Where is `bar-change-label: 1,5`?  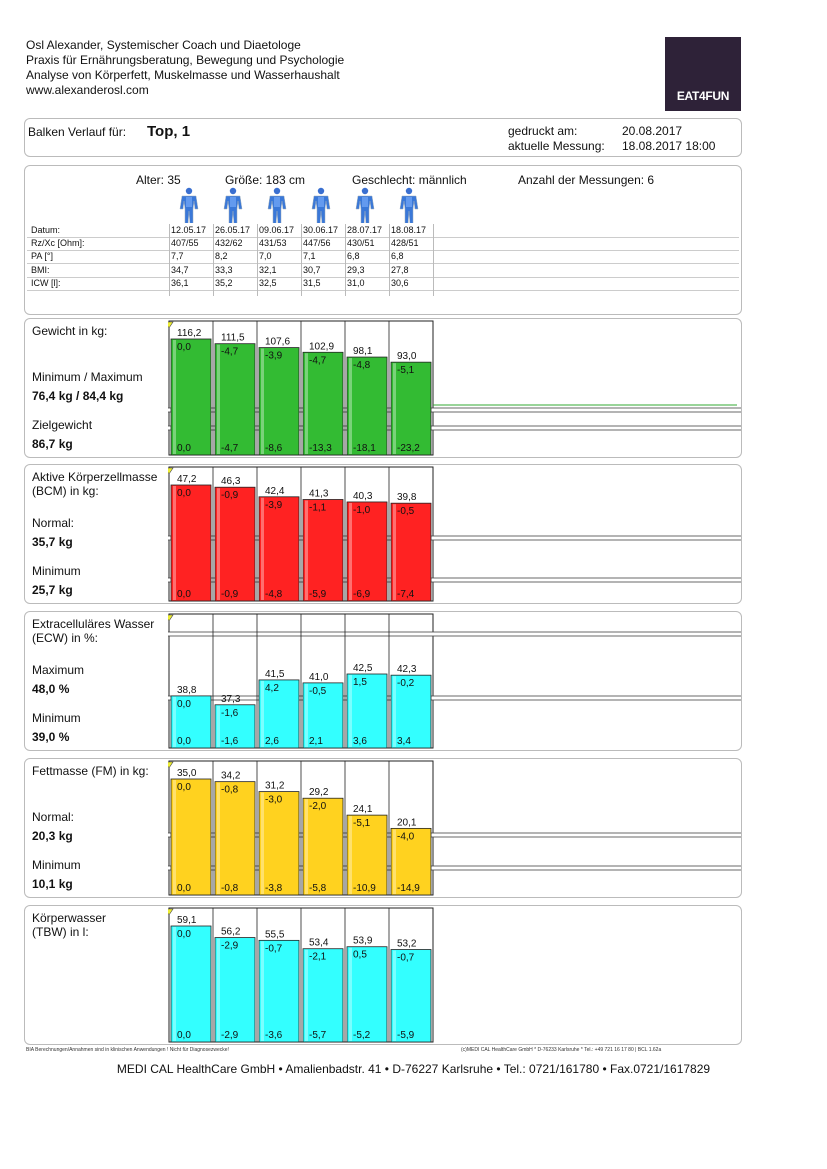 bar-change-label: 1,5 is located at coordinates (360, 682).